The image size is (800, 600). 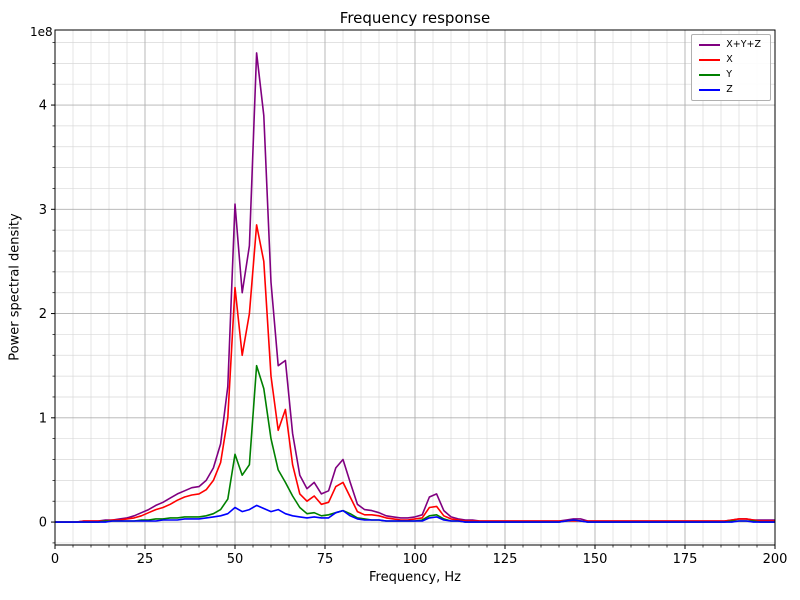 What do you see at coordinates (710, 60) in the screenshot?
I see `legend-line-swatch-x` at bounding box center [710, 60].